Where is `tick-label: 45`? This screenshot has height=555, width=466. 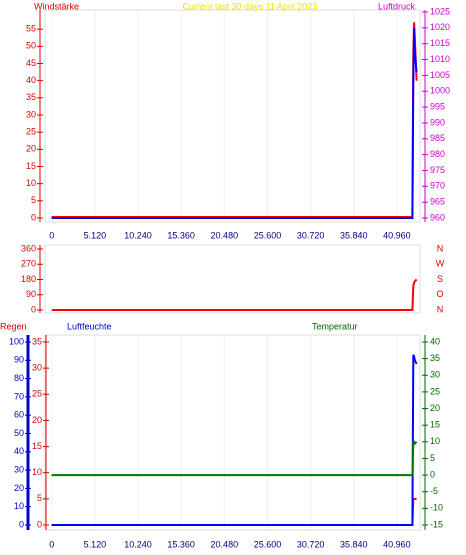
tick-label: 45 is located at coordinates (31, 63).